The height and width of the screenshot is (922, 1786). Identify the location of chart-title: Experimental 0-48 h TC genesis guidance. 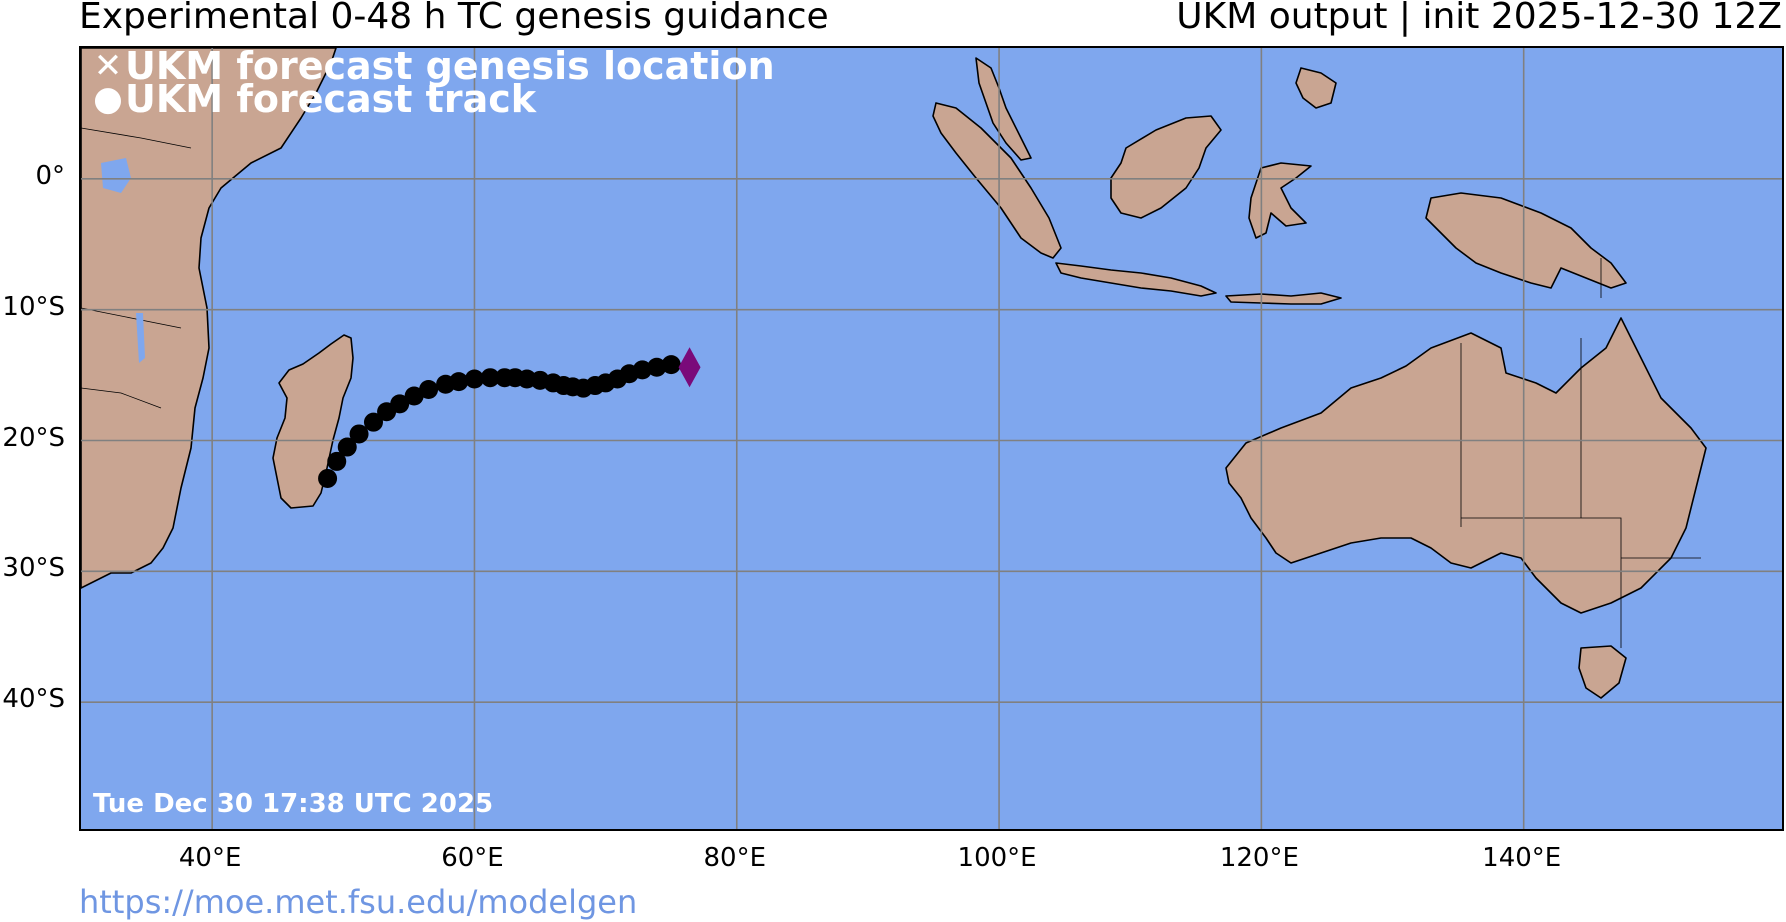
(454, 18).